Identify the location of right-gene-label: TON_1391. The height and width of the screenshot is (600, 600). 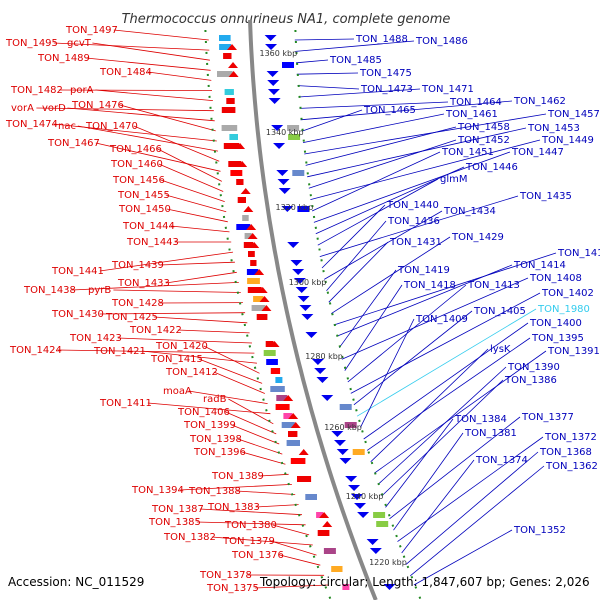
(573, 351).